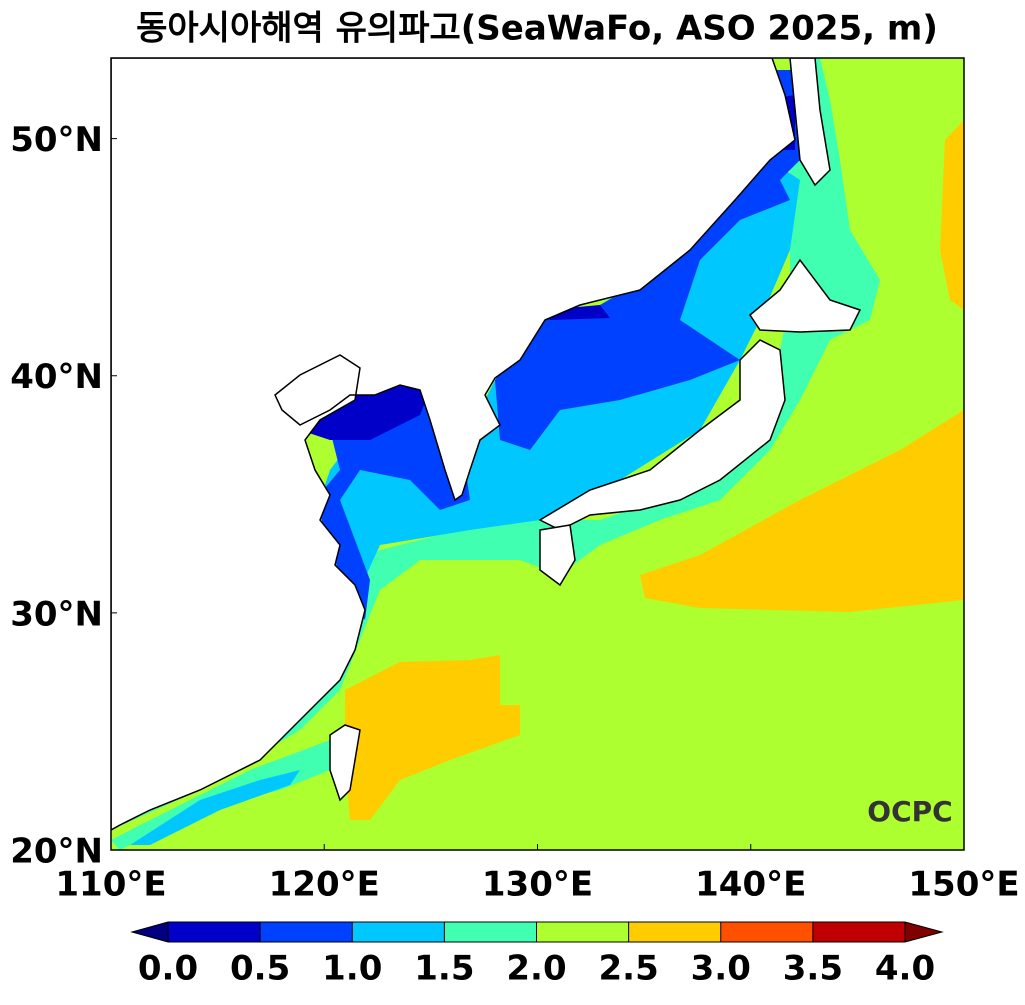  I want to click on colorbar-over, so click(923, 932).